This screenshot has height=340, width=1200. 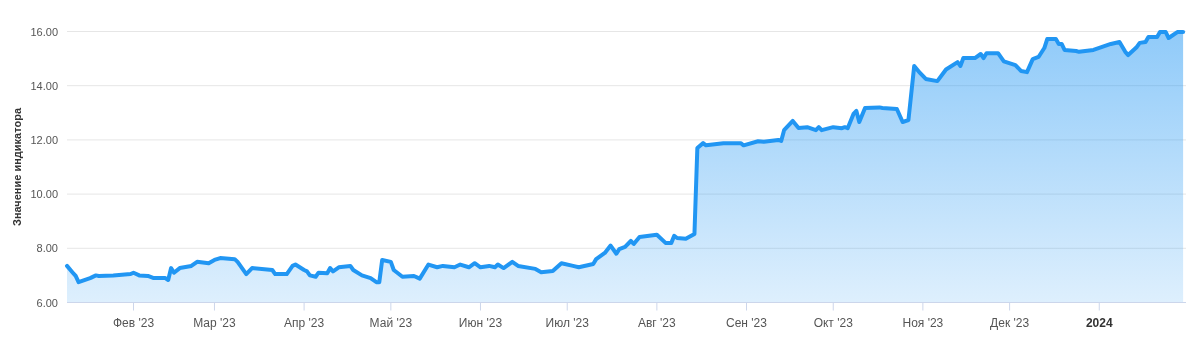 I want to click on x-tick-label: Фев '23, so click(x=133, y=322).